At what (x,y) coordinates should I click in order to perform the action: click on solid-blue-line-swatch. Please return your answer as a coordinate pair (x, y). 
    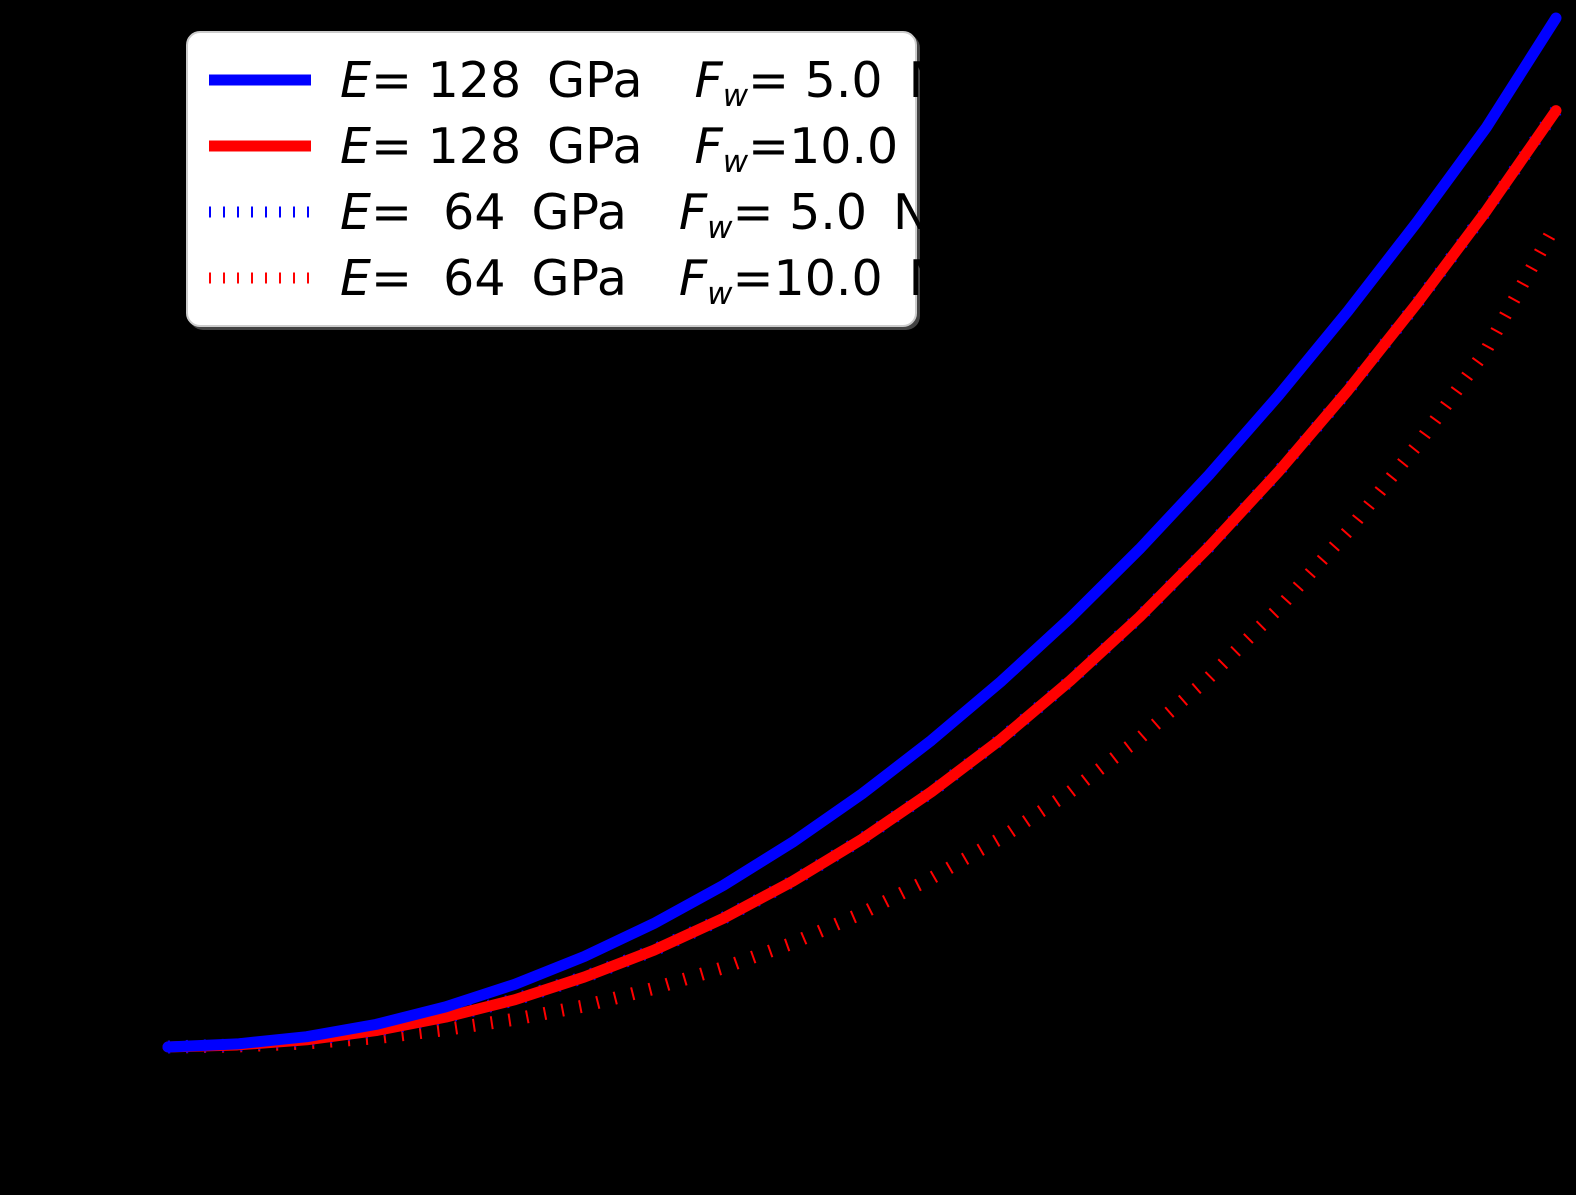
    Looking at the image, I should click on (260, 80).